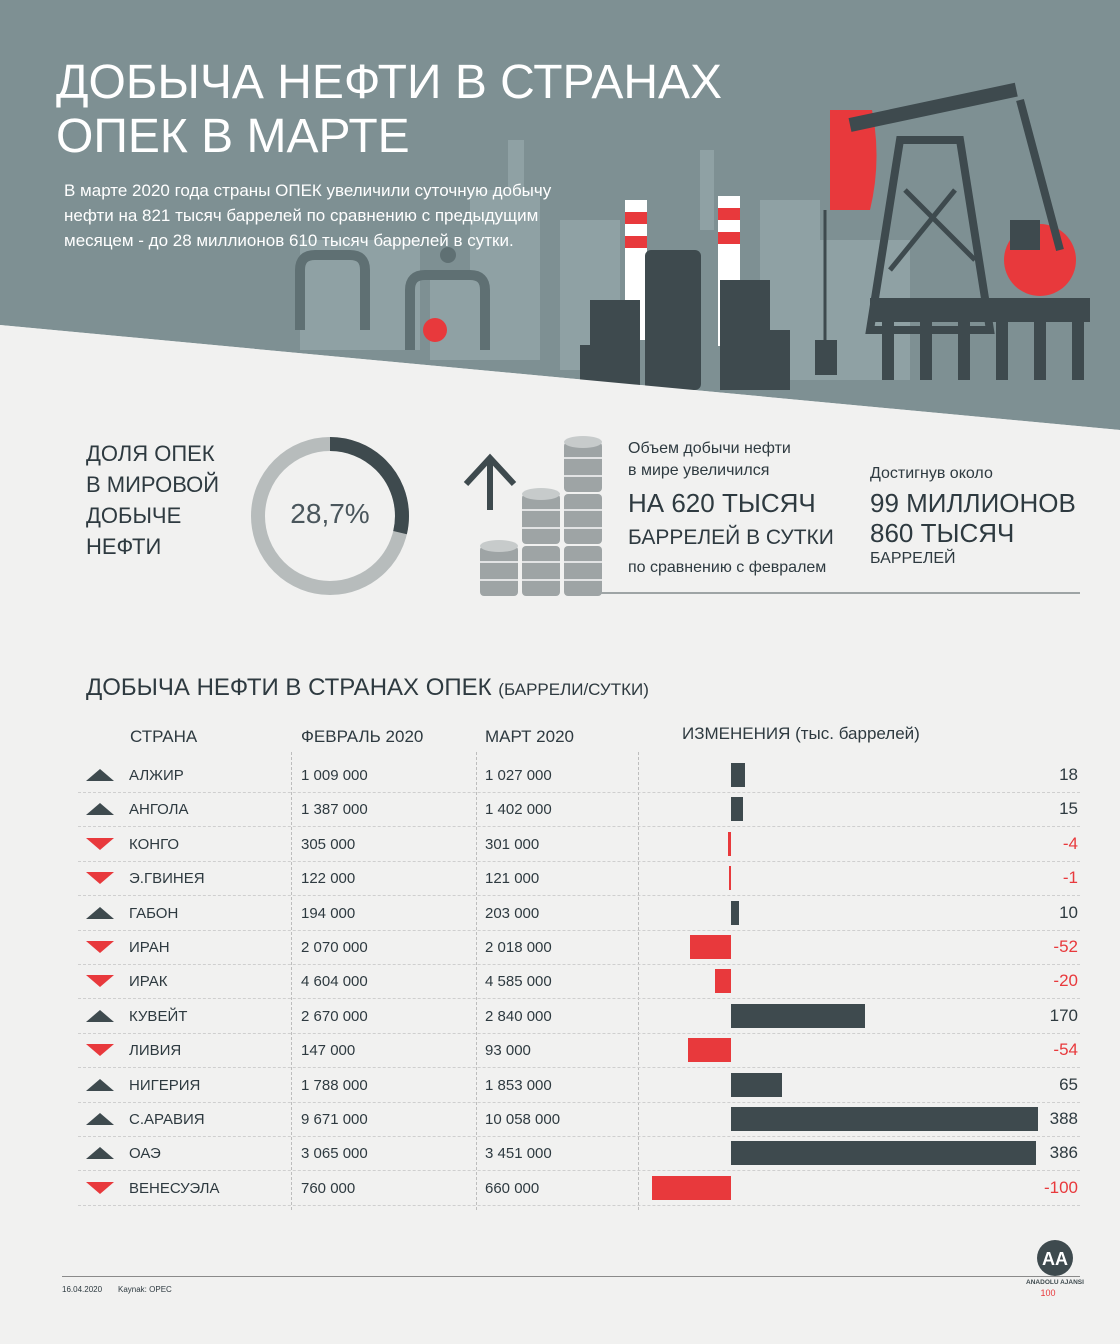 The height and width of the screenshot is (1344, 1120). I want to click on reached-big2: 860 ТЫСЯЧ, so click(942, 533).